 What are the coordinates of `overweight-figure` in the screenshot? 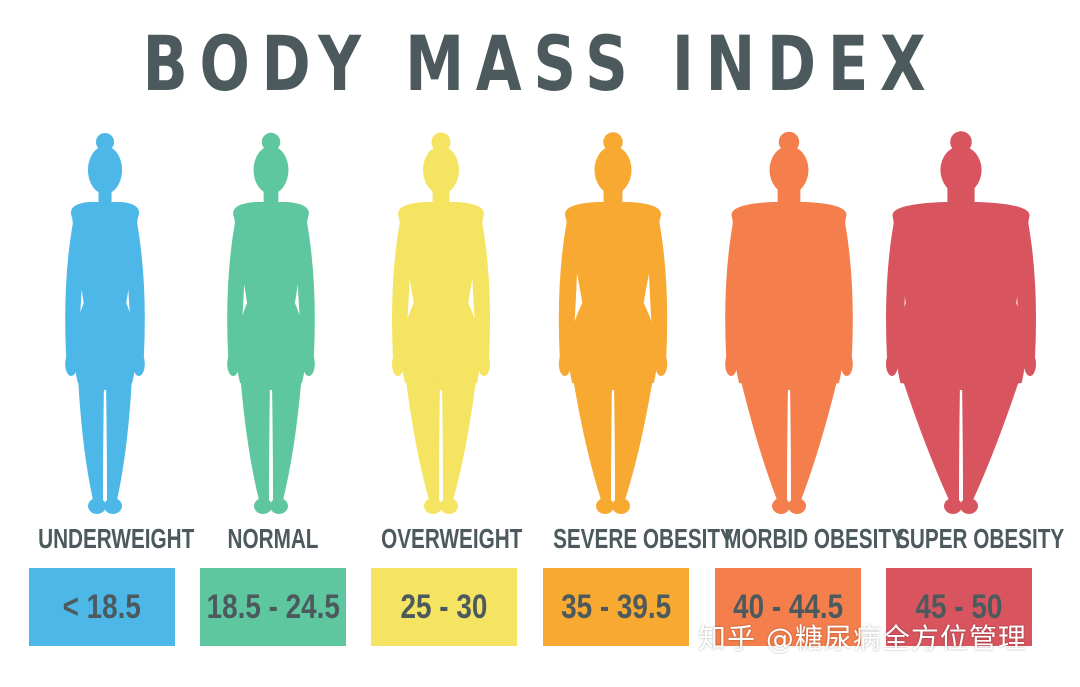 It's located at (441, 323).